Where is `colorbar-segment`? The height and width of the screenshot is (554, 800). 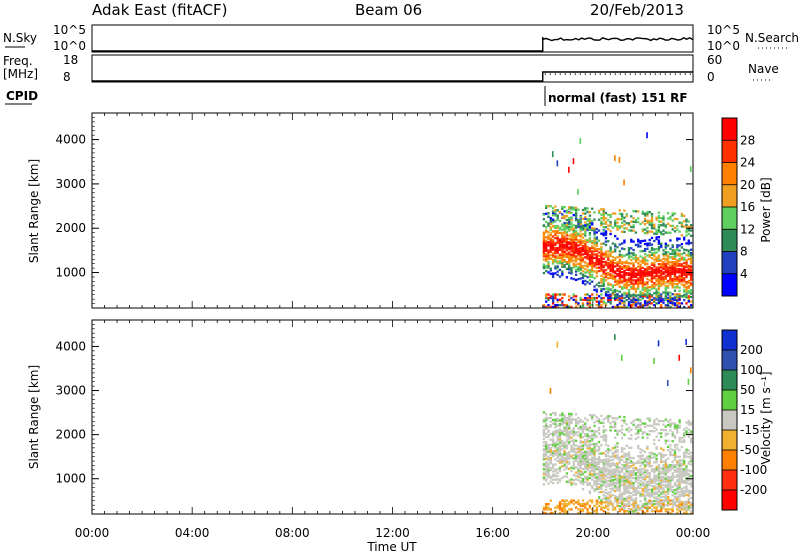 colorbar-segment is located at coordinates (729, 360).